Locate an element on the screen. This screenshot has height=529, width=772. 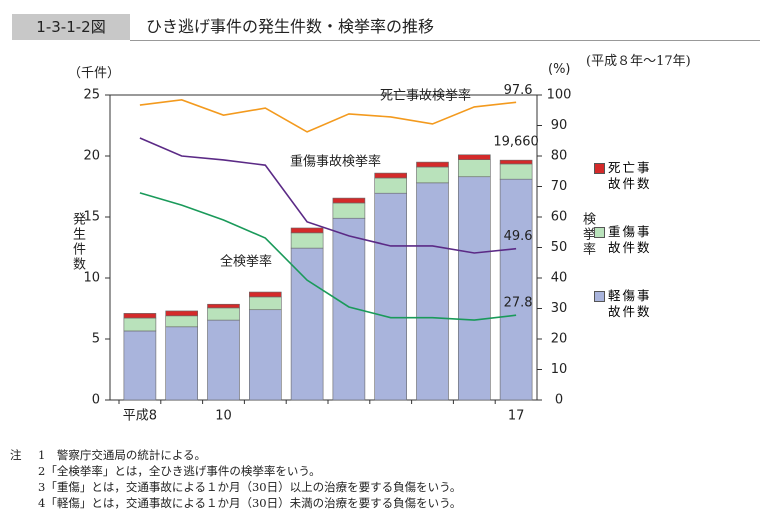
legend-label: 重傷事故件数 is located at coordinates (630, 239).